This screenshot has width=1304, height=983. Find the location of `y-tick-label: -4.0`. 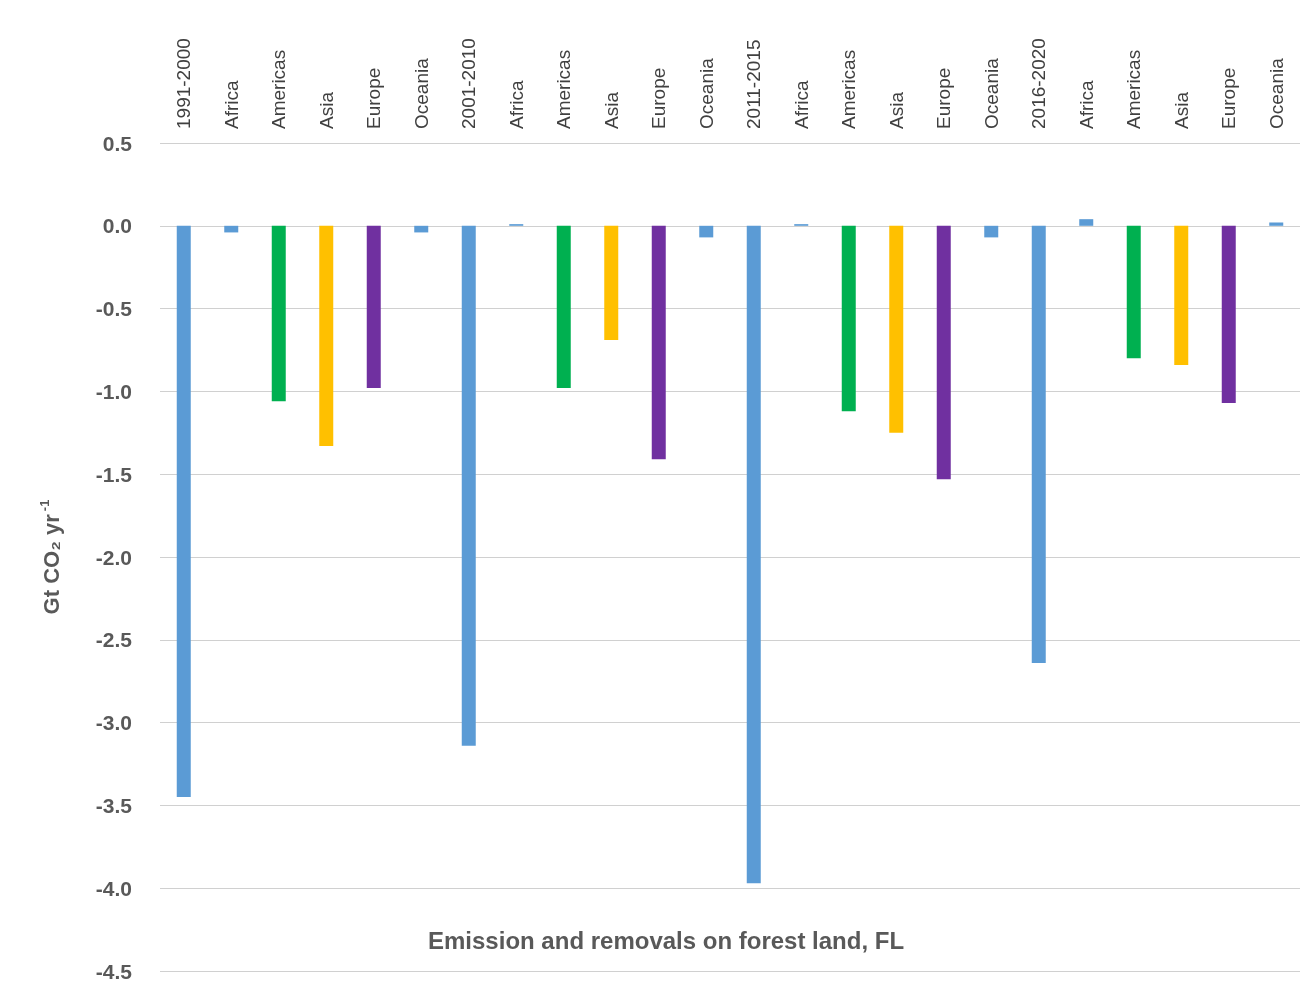

y-tick-label: -4.0 is located at coordinates (113, 888).